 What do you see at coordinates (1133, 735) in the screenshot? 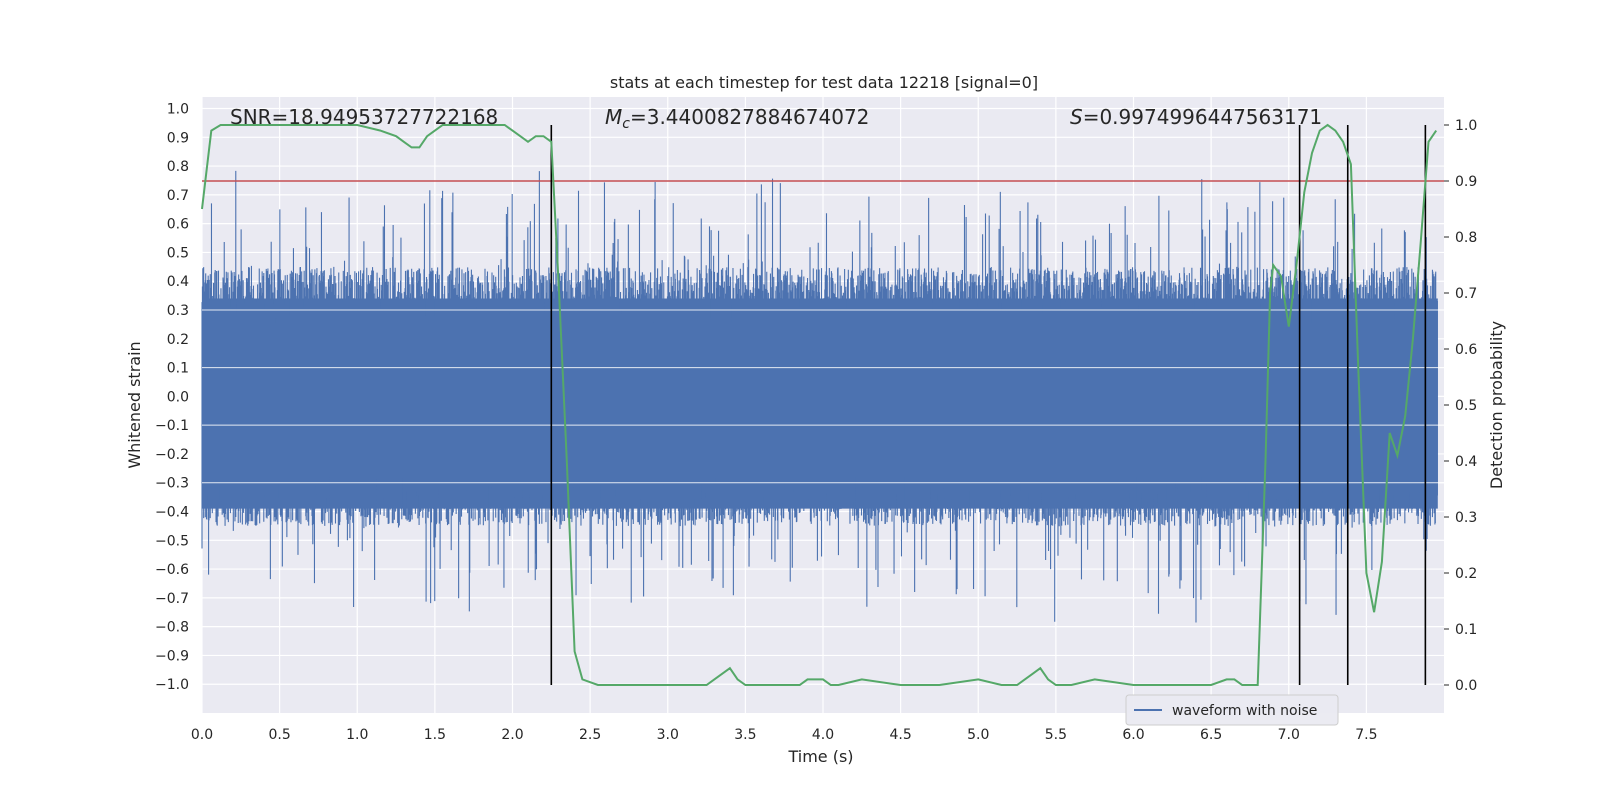
I see `x-tick-12: 6.0` at bounding box center [1133, 735].